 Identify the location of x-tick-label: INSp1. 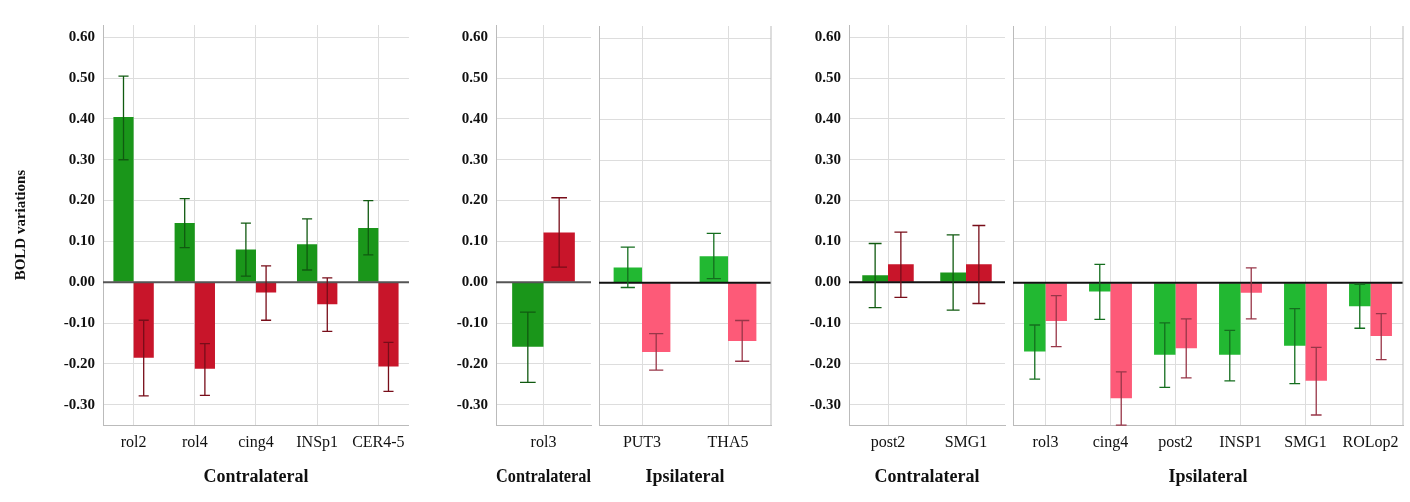
(317, 442).